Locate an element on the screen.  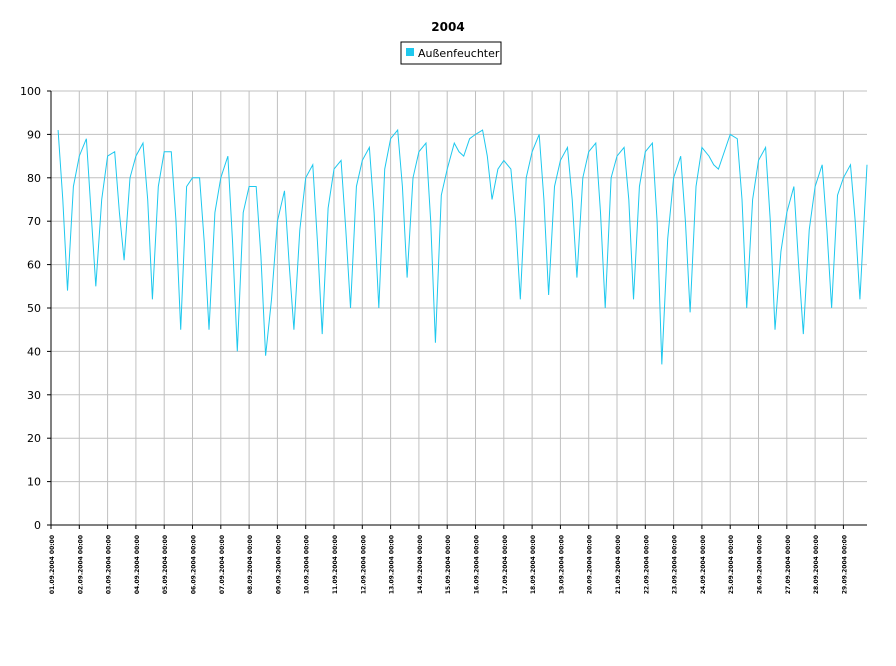
y-tick-label: 20 is located at coordinates (34, 438).